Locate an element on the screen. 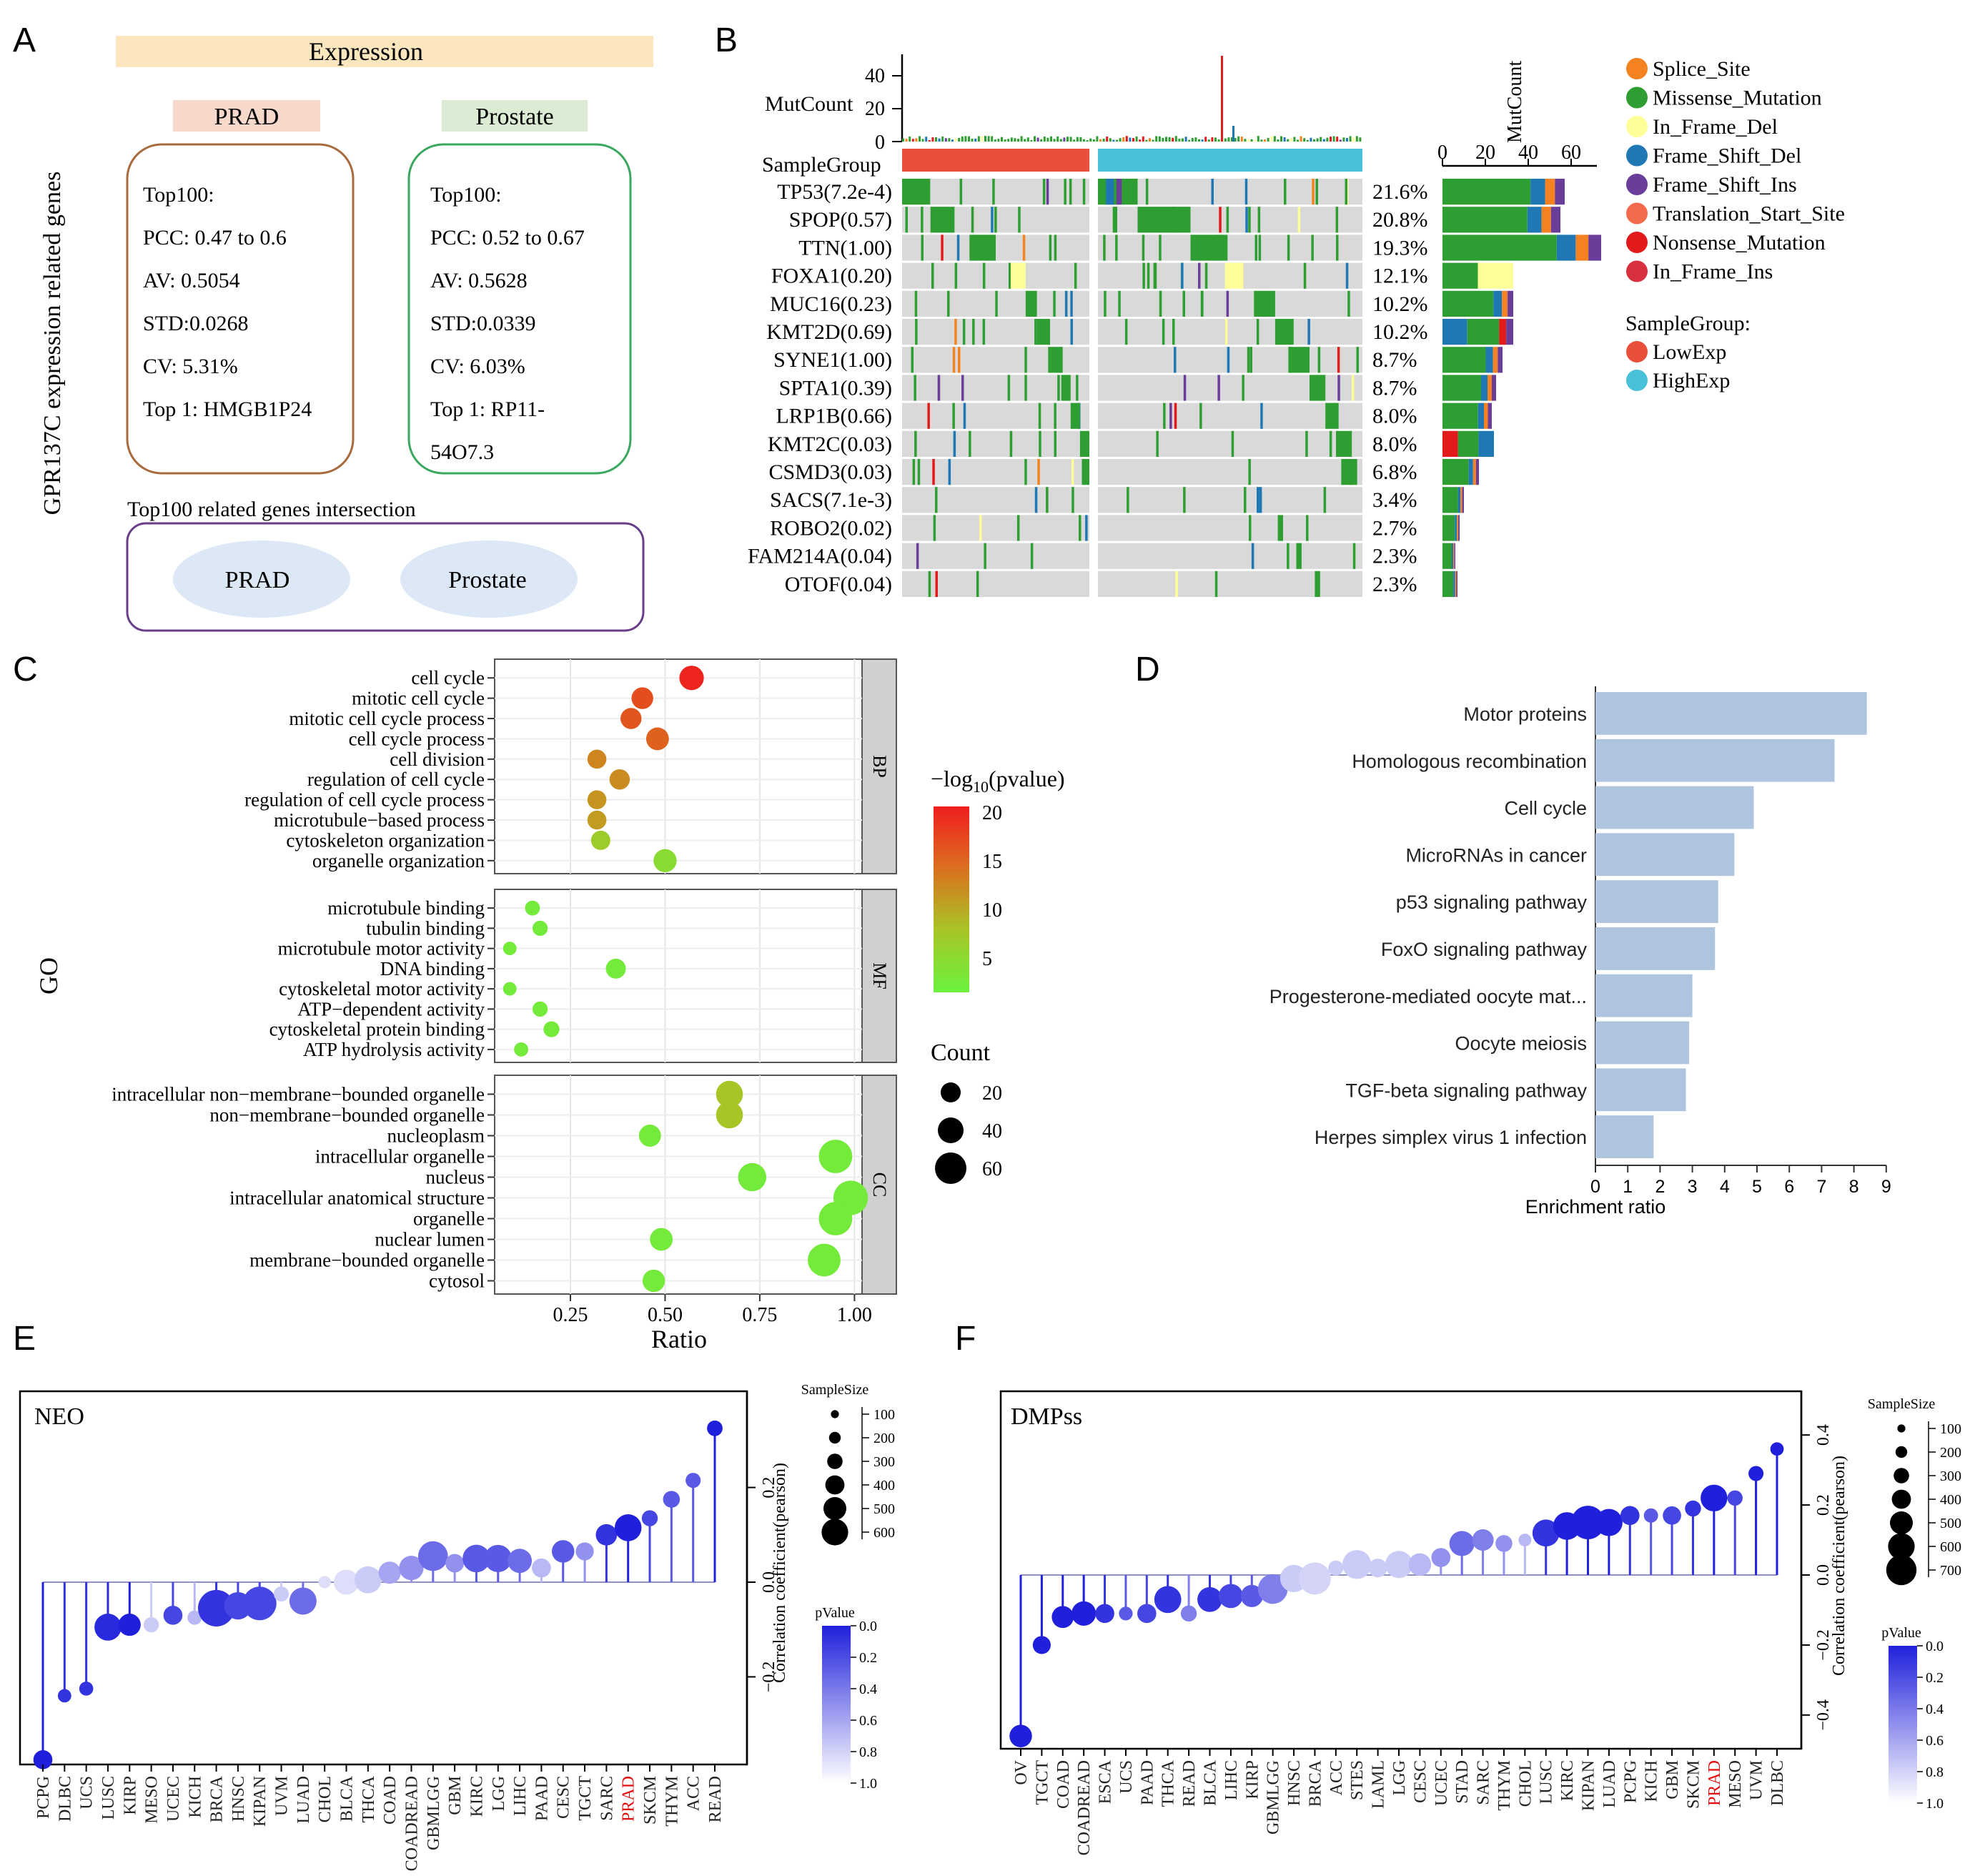 The height and width of the screenshot is (1876, 1970). x-tick-label: DLBC is located at coordinates (1778, 1783).